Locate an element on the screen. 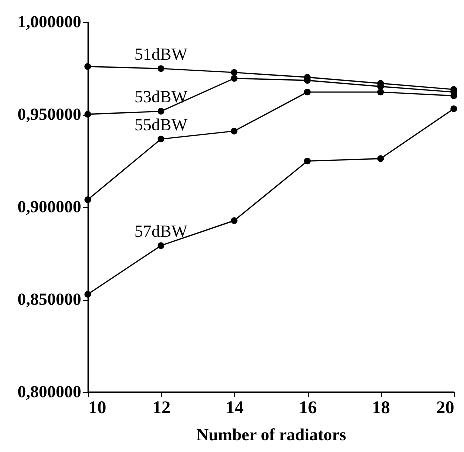 The height and width of the screenshot is (452, 464). y-tick-label: 0,950000 is located at coordinates (50, 114).